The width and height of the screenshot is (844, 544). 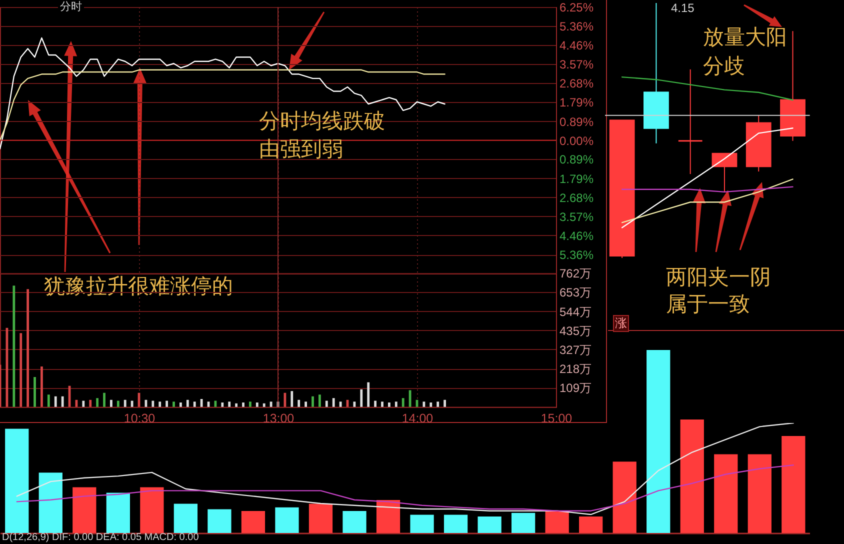 What do you see at coordinates (620, 323) in the screenshot?
I see `text: 涨` at bounding box center [620, 323].